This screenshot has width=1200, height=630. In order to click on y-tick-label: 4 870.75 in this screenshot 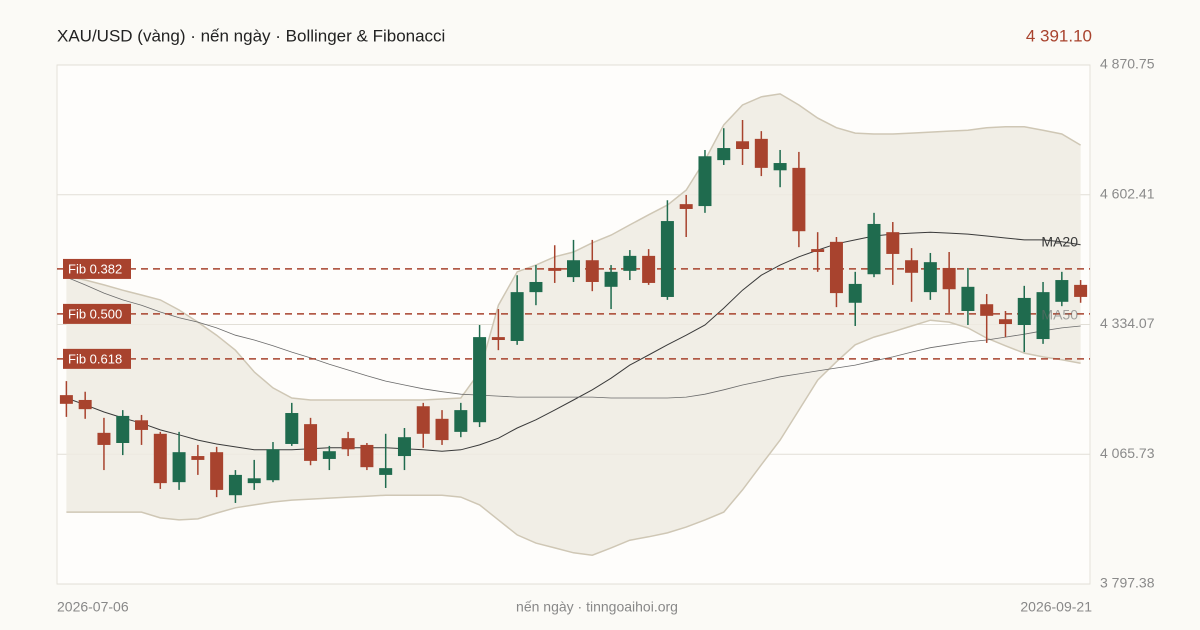, I will do `click(1127, 64)`.